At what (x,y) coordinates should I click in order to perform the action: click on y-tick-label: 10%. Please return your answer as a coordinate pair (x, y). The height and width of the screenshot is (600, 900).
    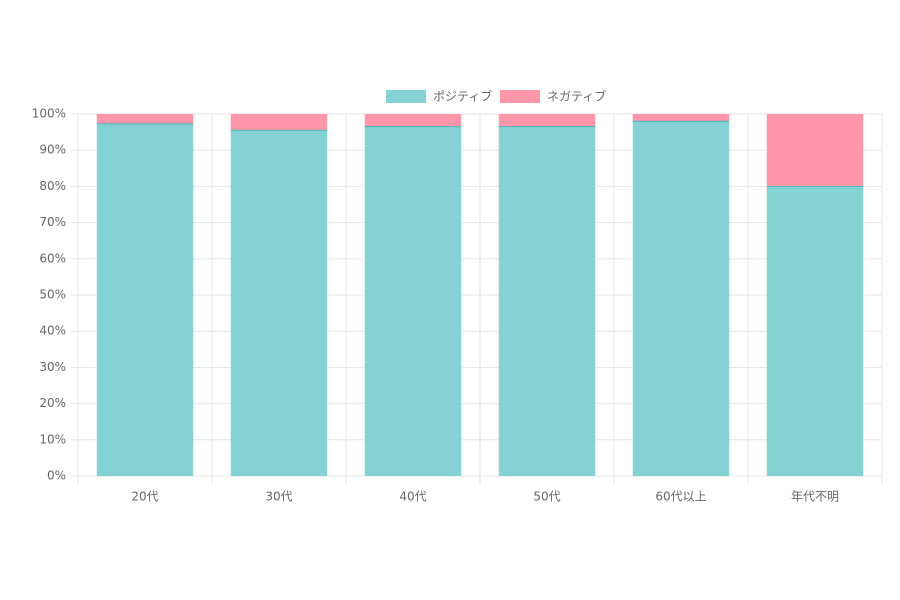
    Looking at the image, I should click on (52, 439).